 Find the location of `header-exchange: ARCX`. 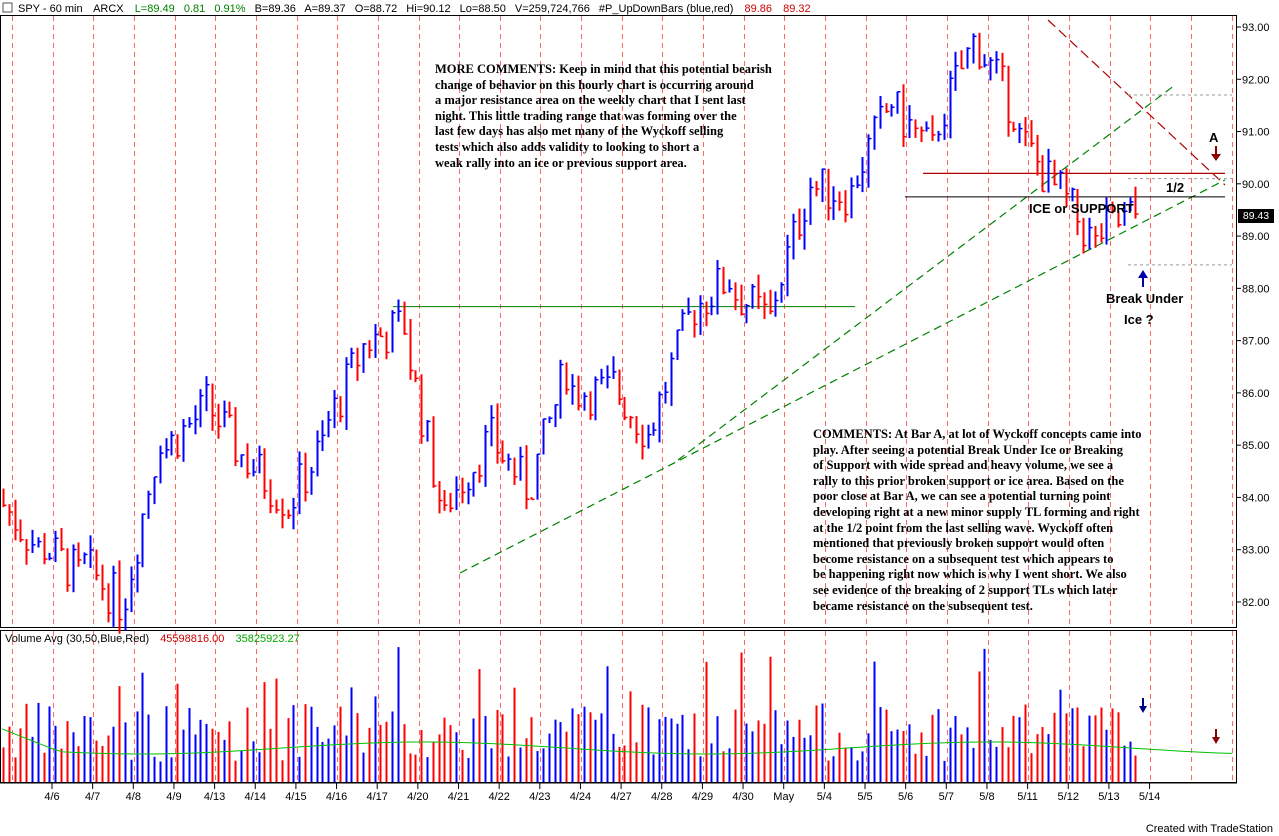

header-exchange: ARCX is located at coordinates (108, 9).